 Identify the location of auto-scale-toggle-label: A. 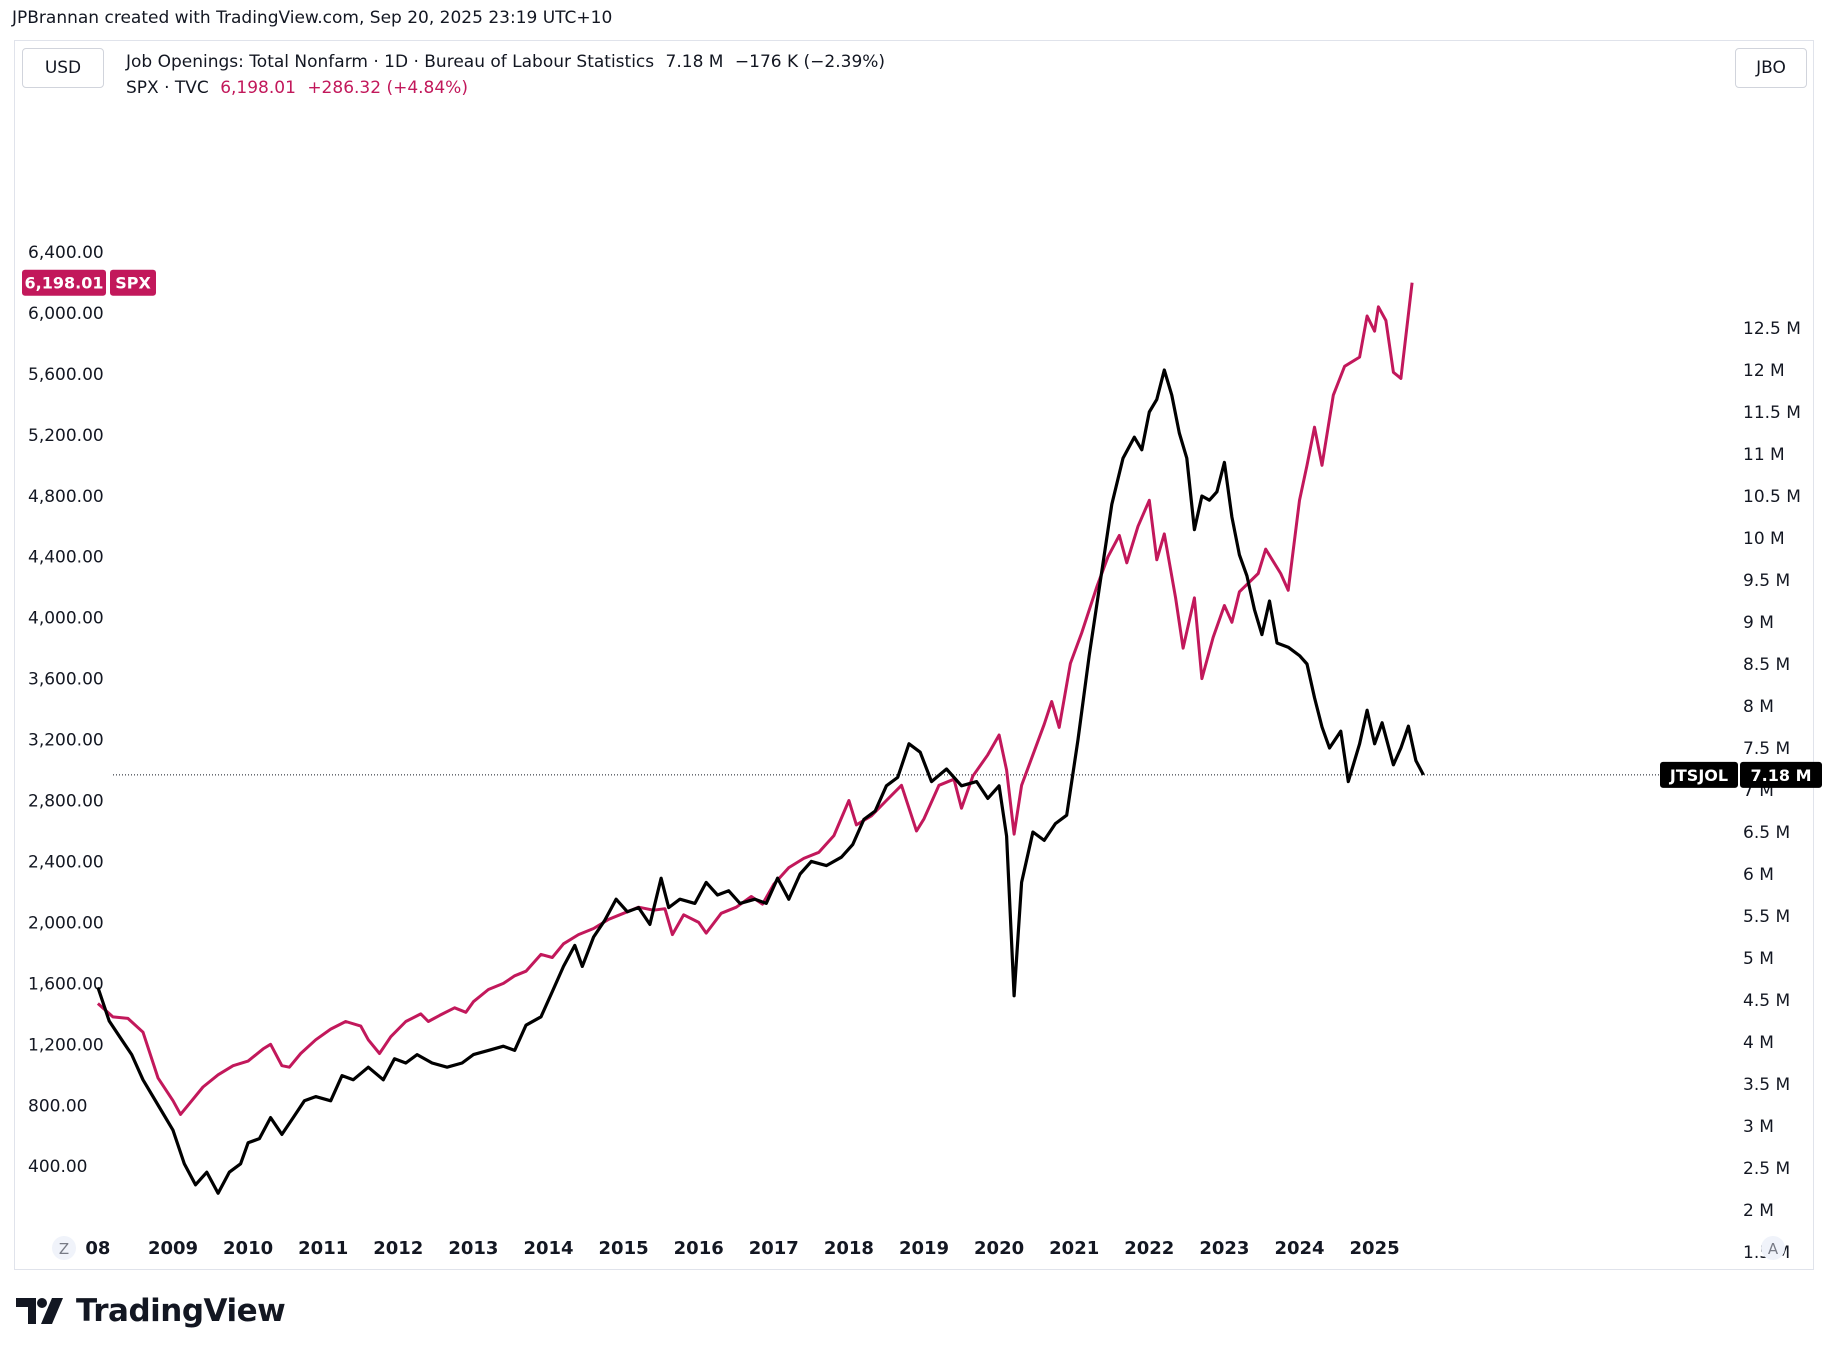
(1773, 1249).